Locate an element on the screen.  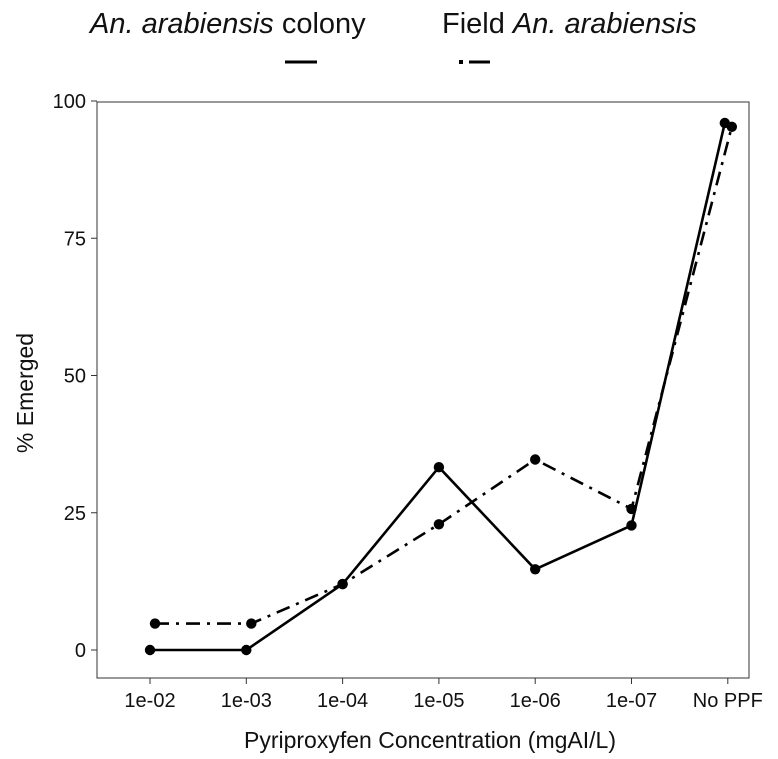
legend-label-colony: An. arabiensis colony is located at coordinates (228, 24).